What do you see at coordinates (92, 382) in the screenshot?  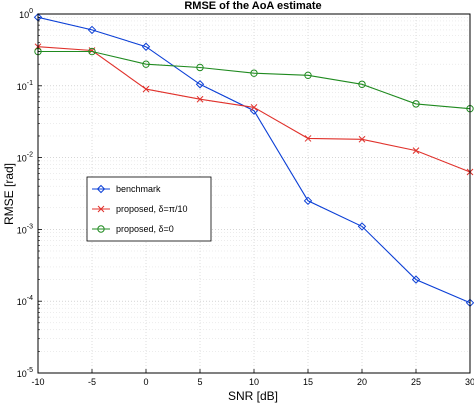 I see `x-tick-label: -5` at bounding box center [92, 382].